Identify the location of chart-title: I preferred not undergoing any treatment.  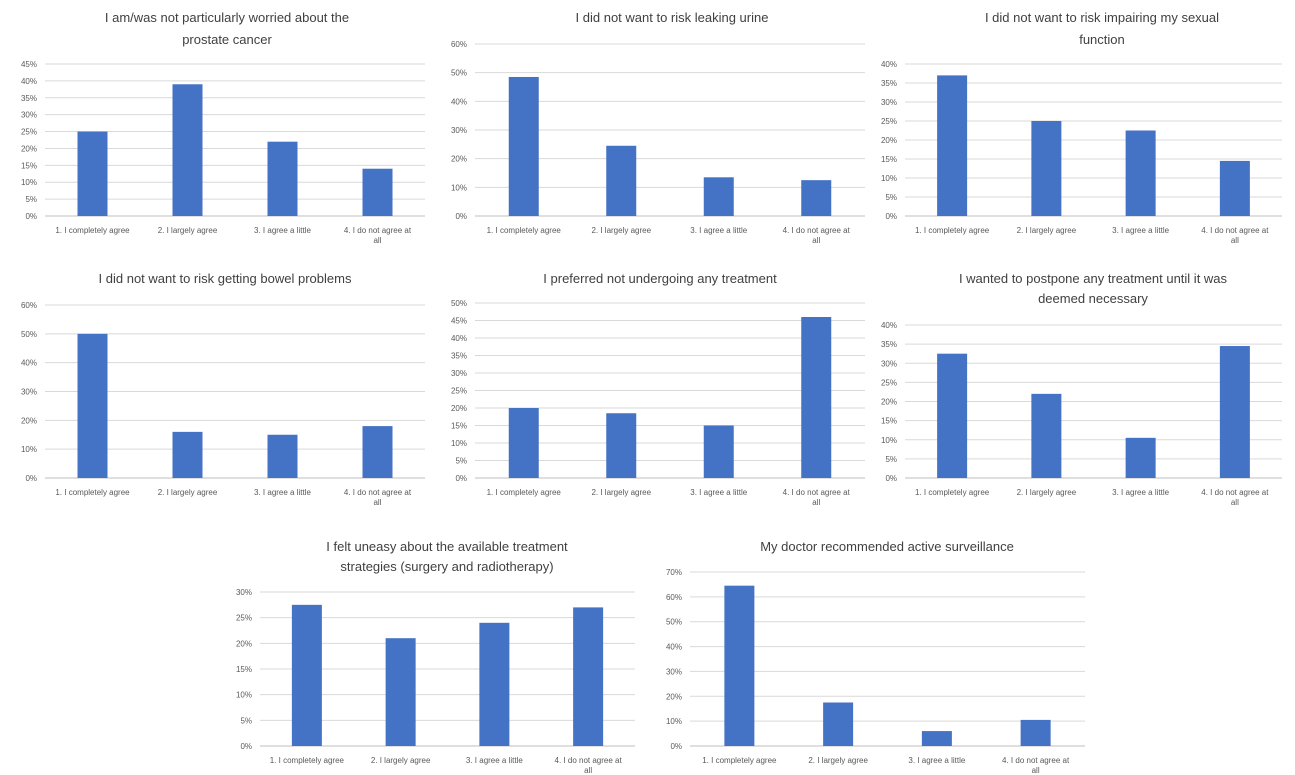
(660, 278).